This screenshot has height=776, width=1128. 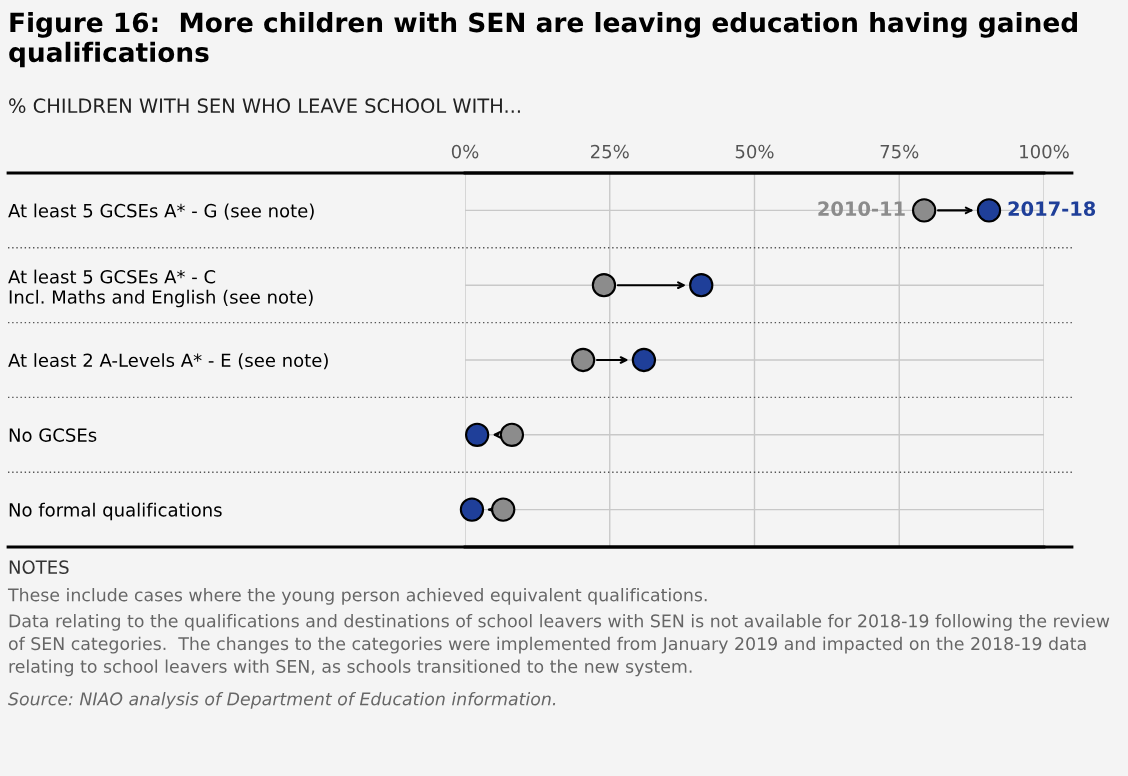 I want to click on x-tick-label: 0%, so click(x=465, y=151).